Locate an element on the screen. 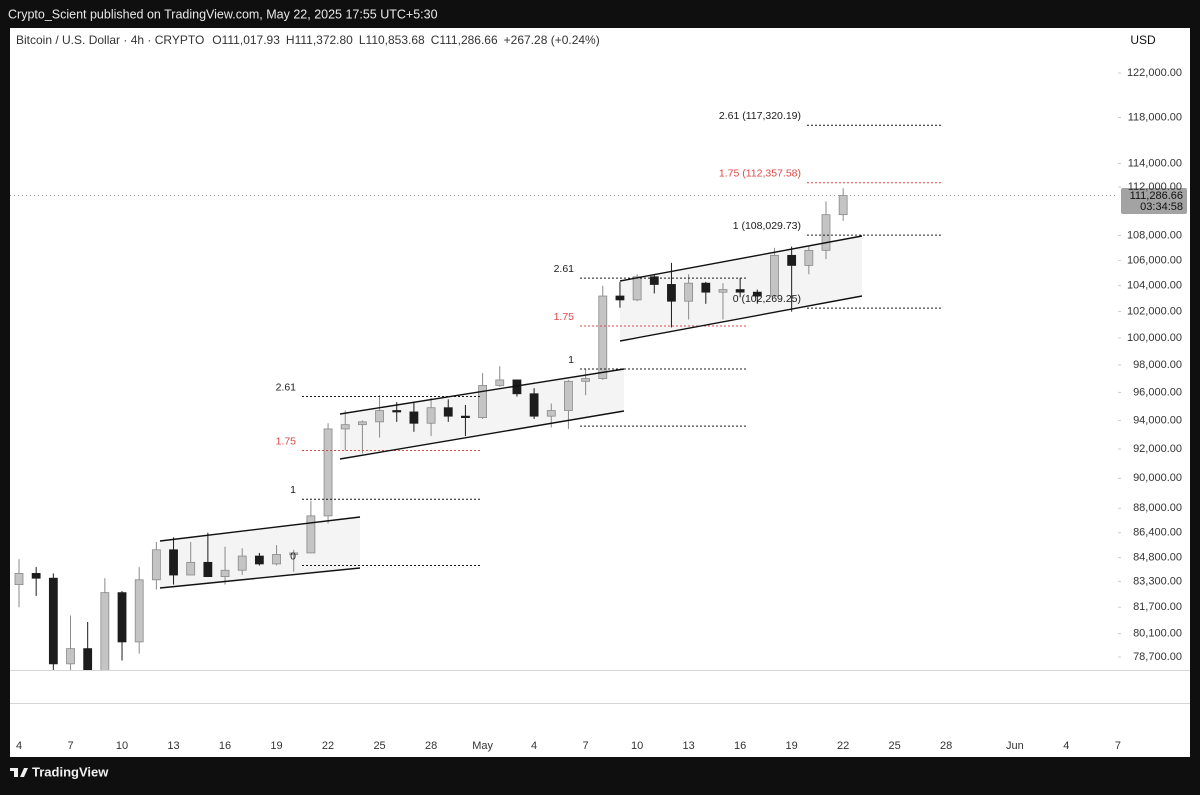  symbol: Bitcoin / U.S. Dollar · 4h · CRYPTO is located at coordinates (110, 40).